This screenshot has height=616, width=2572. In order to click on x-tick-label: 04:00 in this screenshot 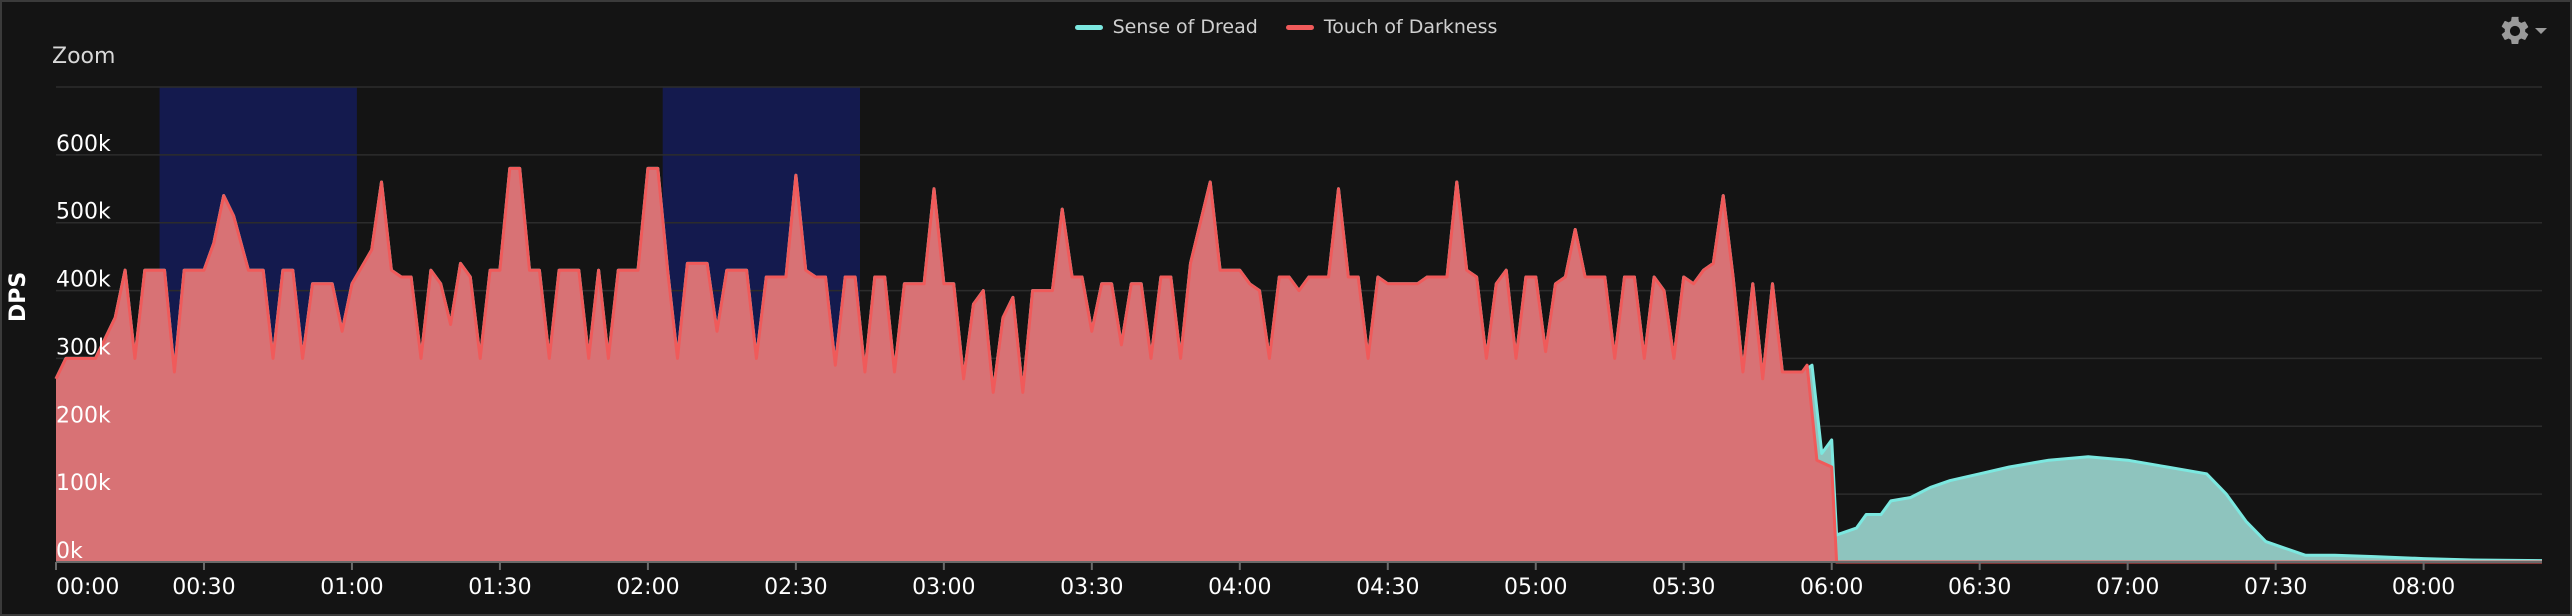, I will do `click(1239, 587)`.